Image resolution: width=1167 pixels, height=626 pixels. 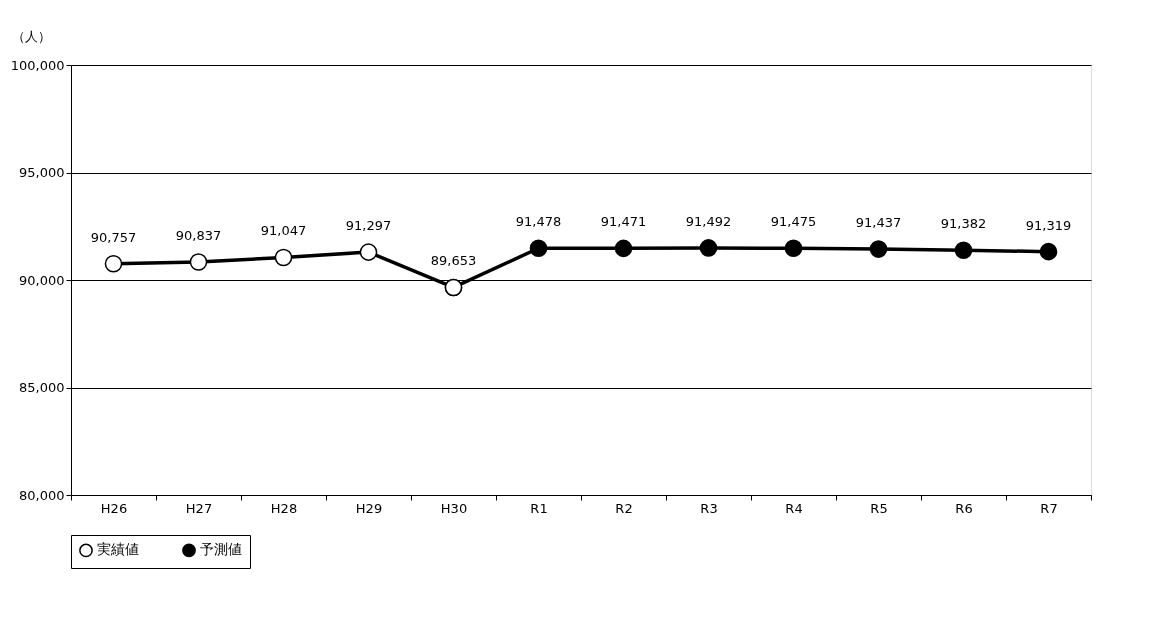 I want to click on legend-label: 予測値, so click(x=221, y=549).